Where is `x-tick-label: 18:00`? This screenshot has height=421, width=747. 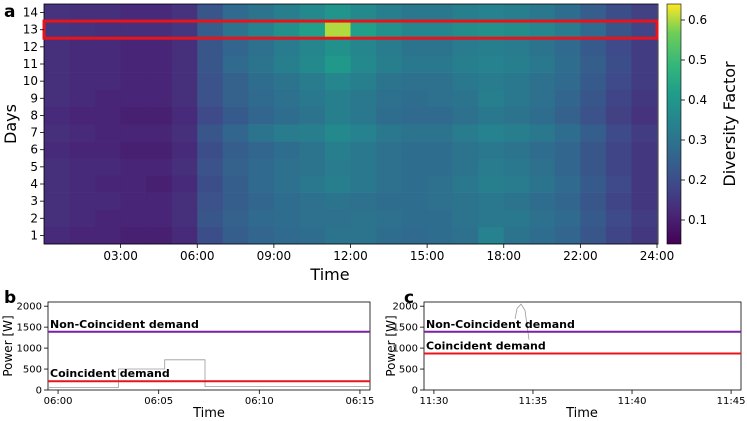
x-tick-label: 18:00 is located at coordinates (503, 256).